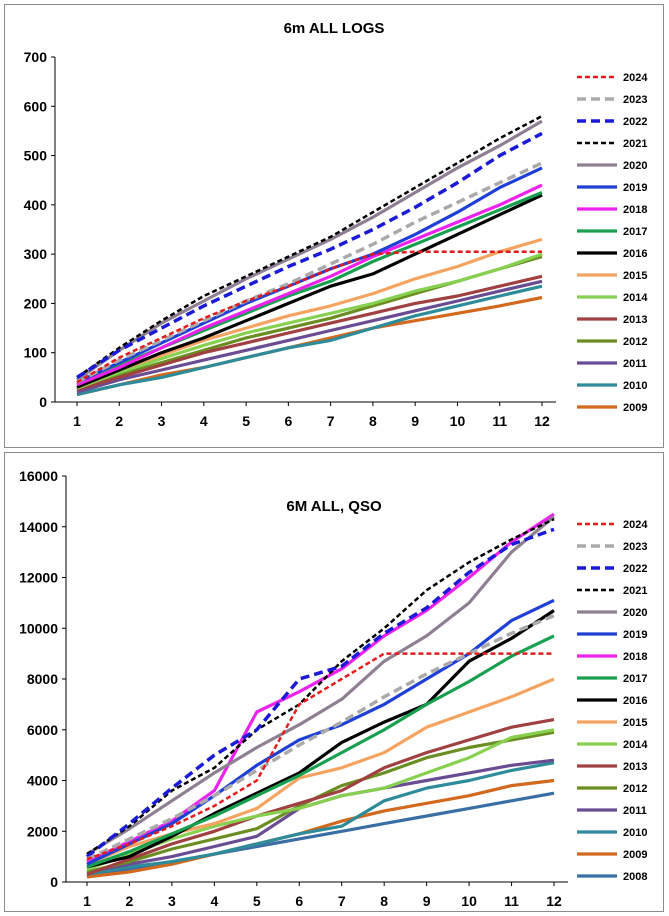 This screenshot has height=916, width=669. Describe the element at coordinates (42, 679) in the screenshot. I see `y-tick-label: 8000` at that location.